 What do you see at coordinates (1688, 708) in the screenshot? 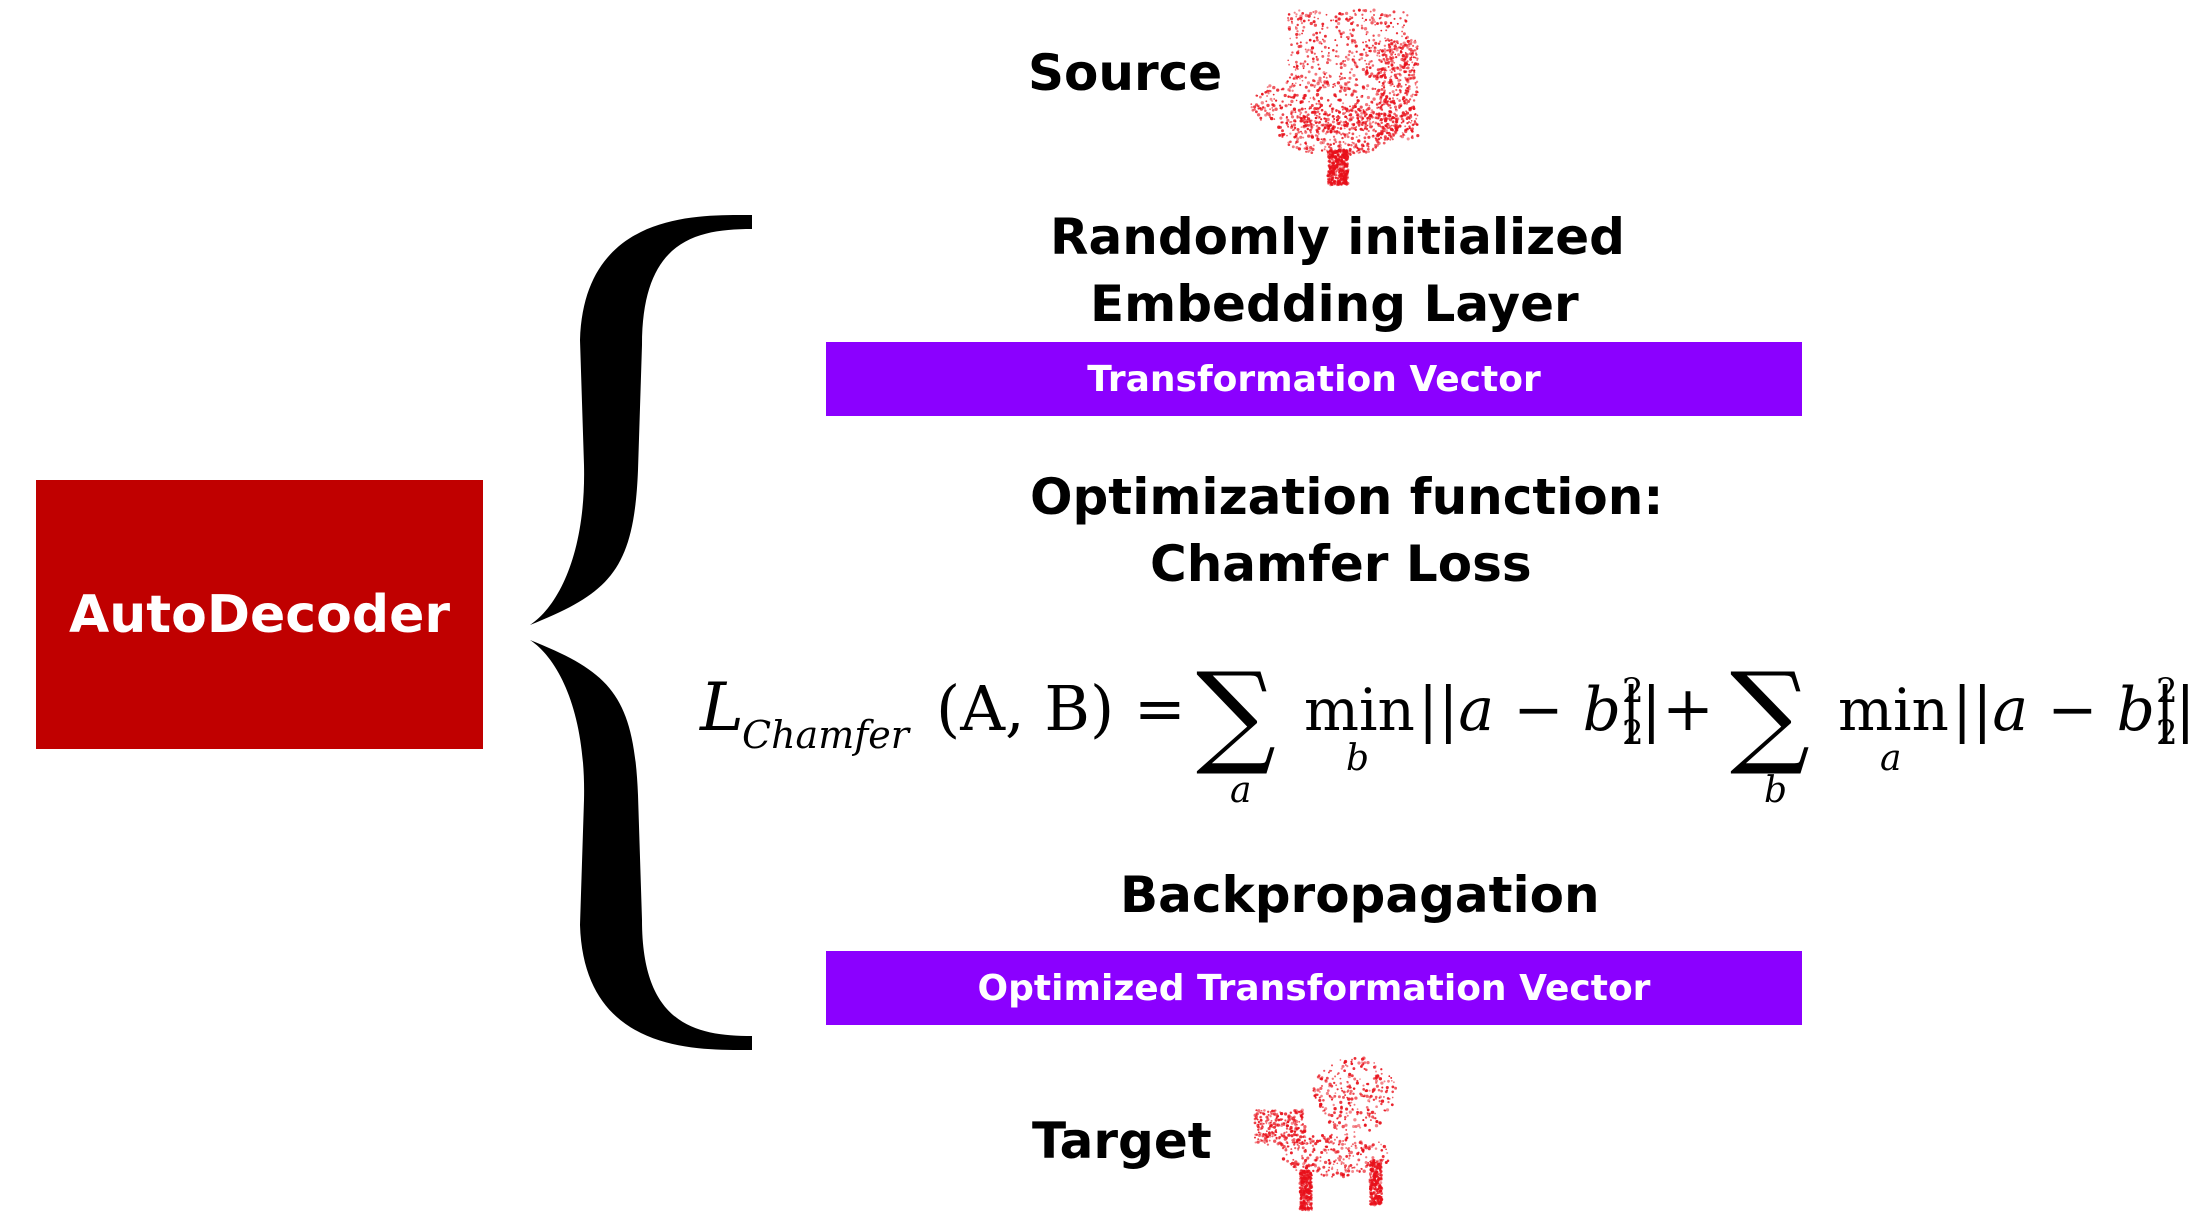
I see `eq-plus: +` at bounding box center [1688, 708].